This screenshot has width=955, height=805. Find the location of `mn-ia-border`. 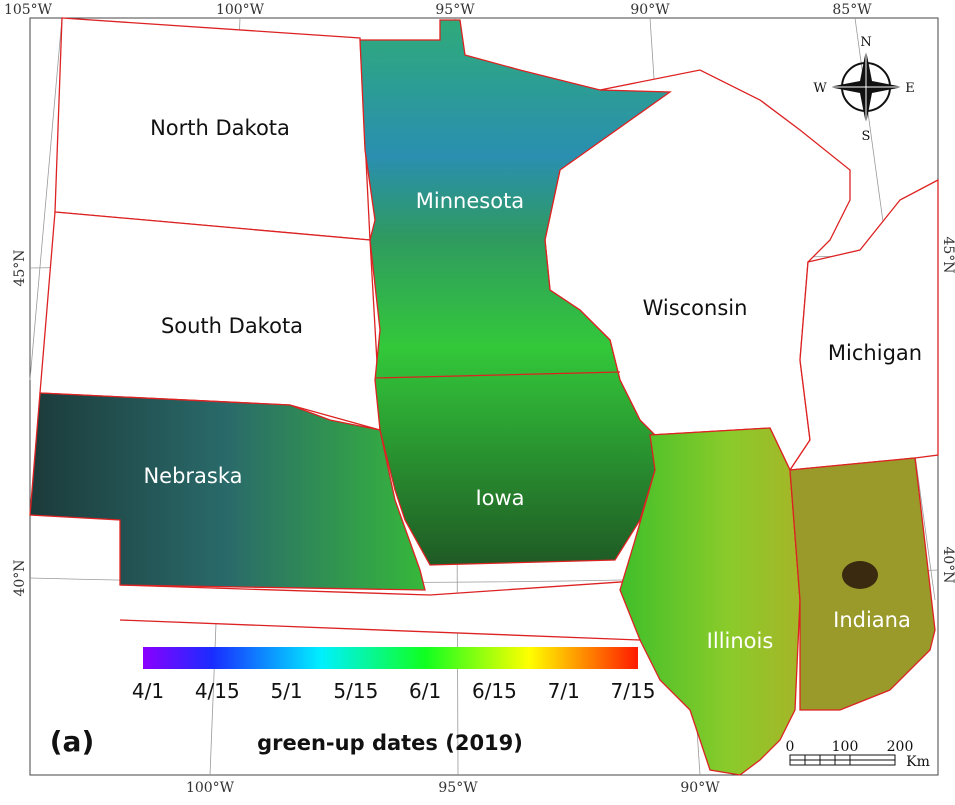

mn-ia-border is located at coordinates (497, 375).